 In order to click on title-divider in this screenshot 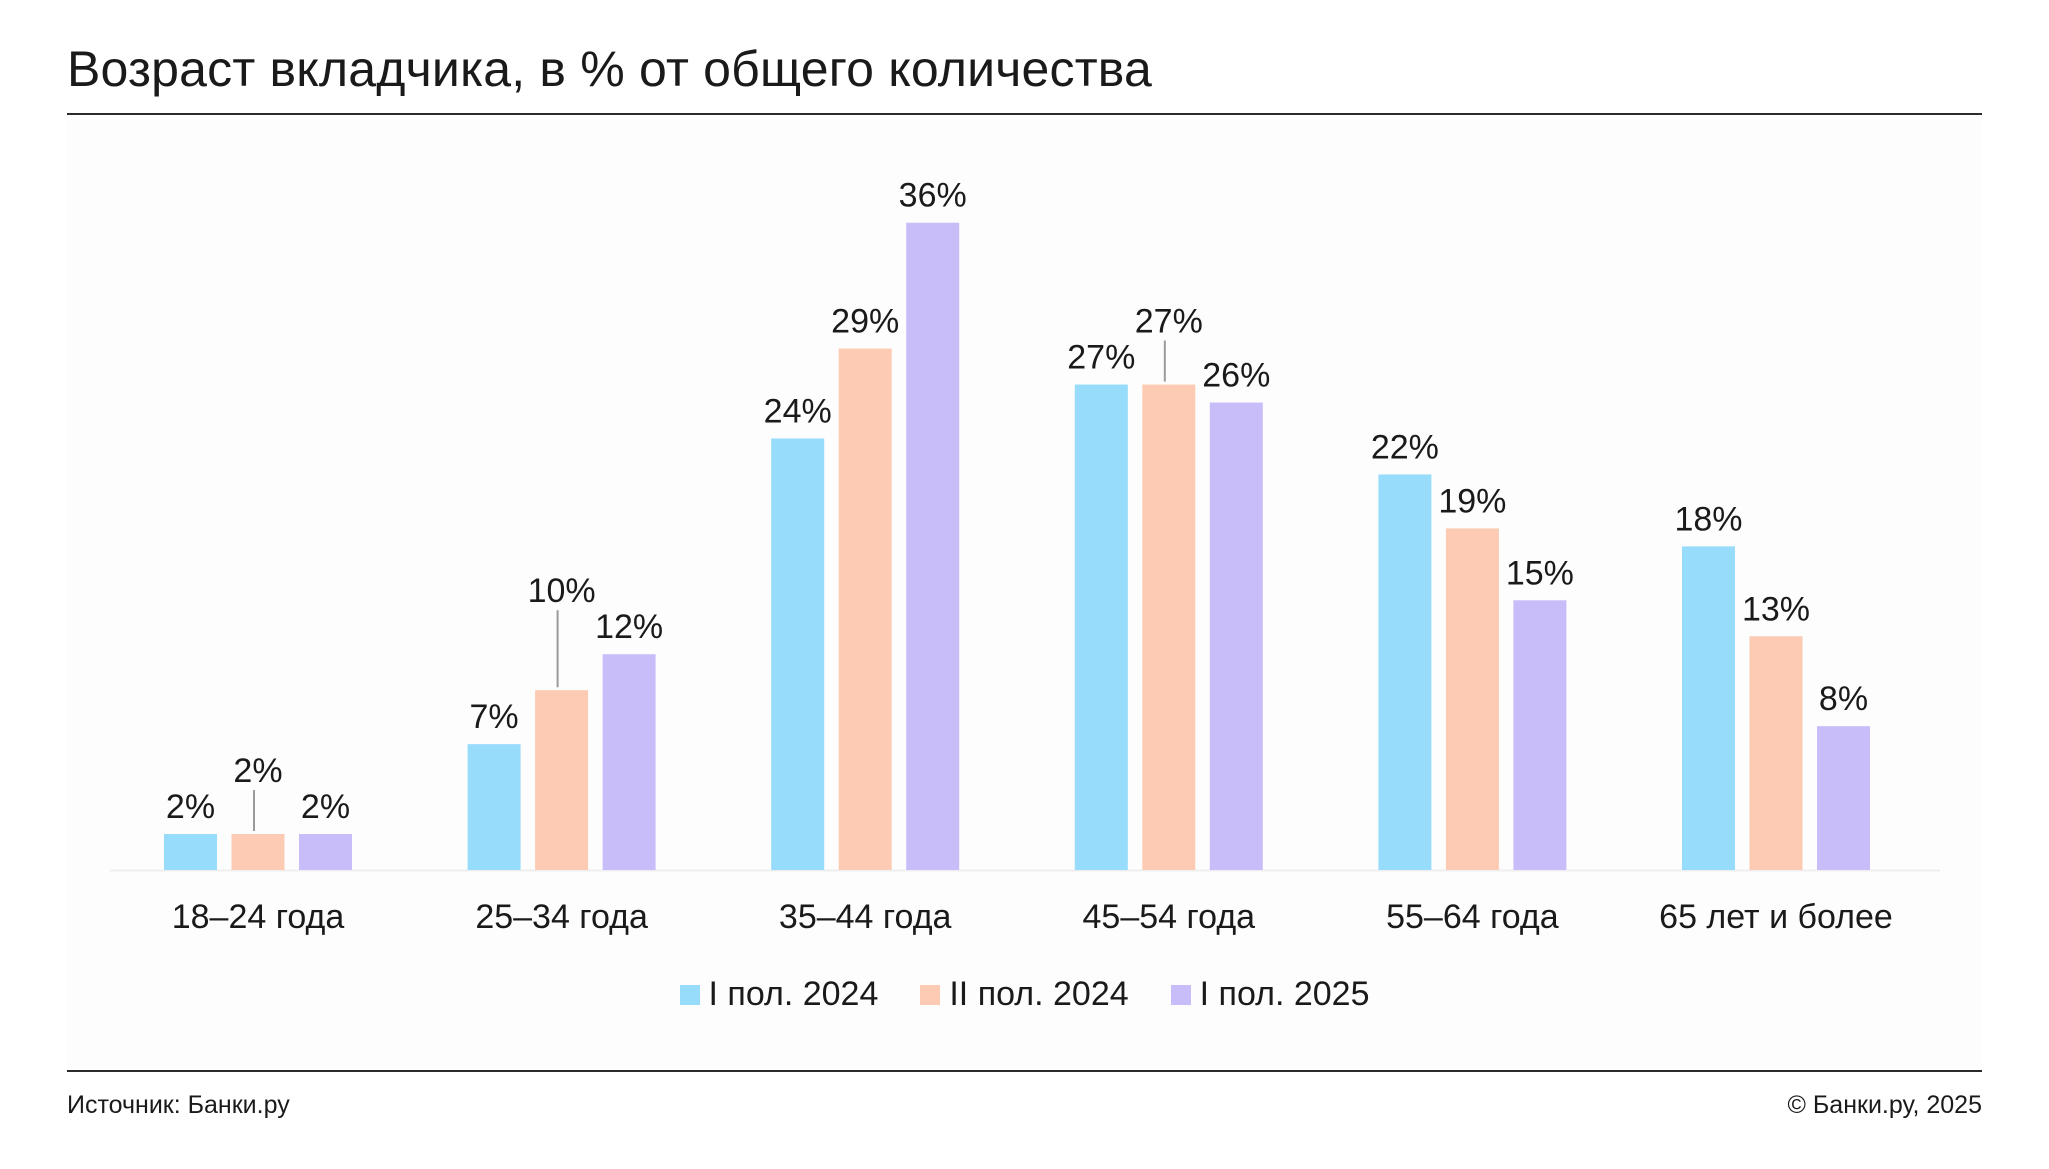, I will do `click(1024, 114)`.